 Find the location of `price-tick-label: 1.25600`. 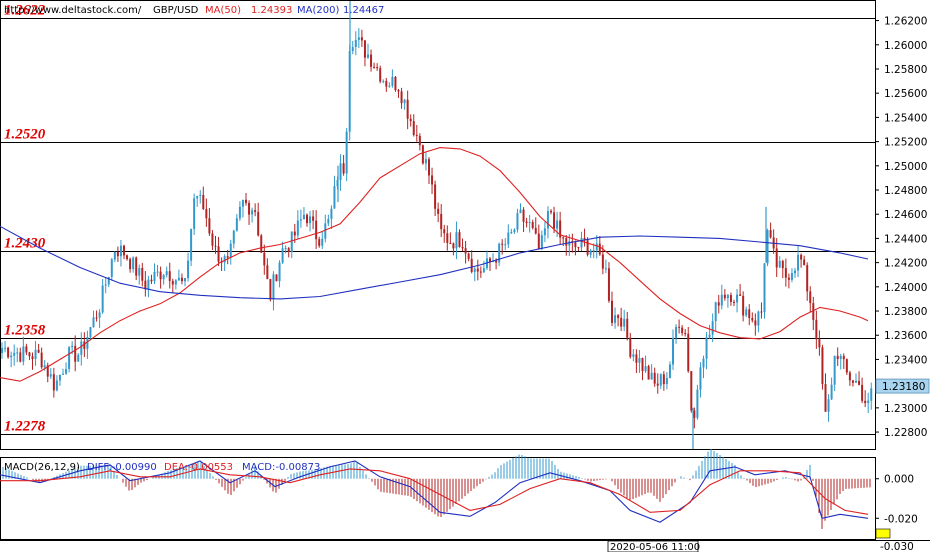

price-tick-label: 1.25600 is located at coordinates (905, 94).